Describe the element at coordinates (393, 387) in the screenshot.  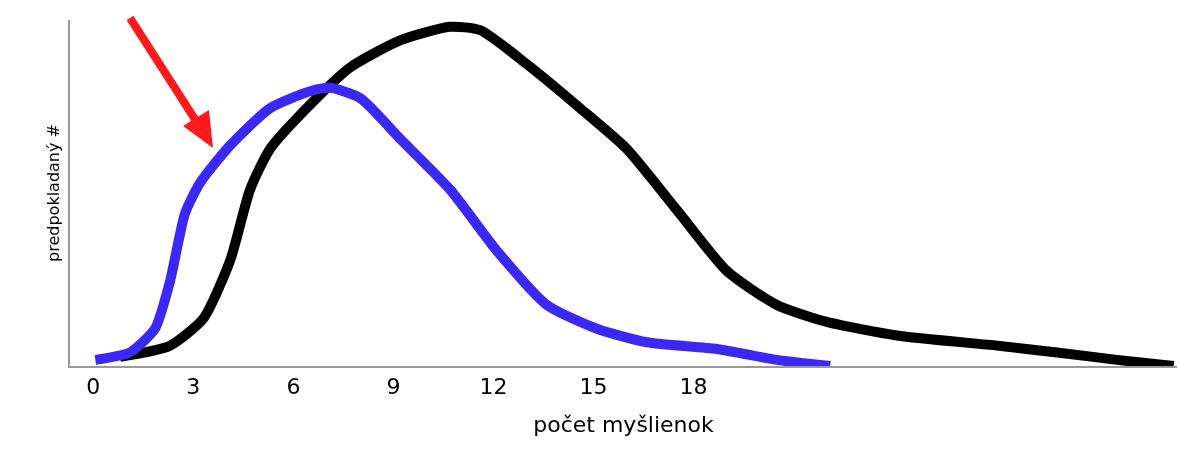
I see `x-tick-label: 9` at that location.